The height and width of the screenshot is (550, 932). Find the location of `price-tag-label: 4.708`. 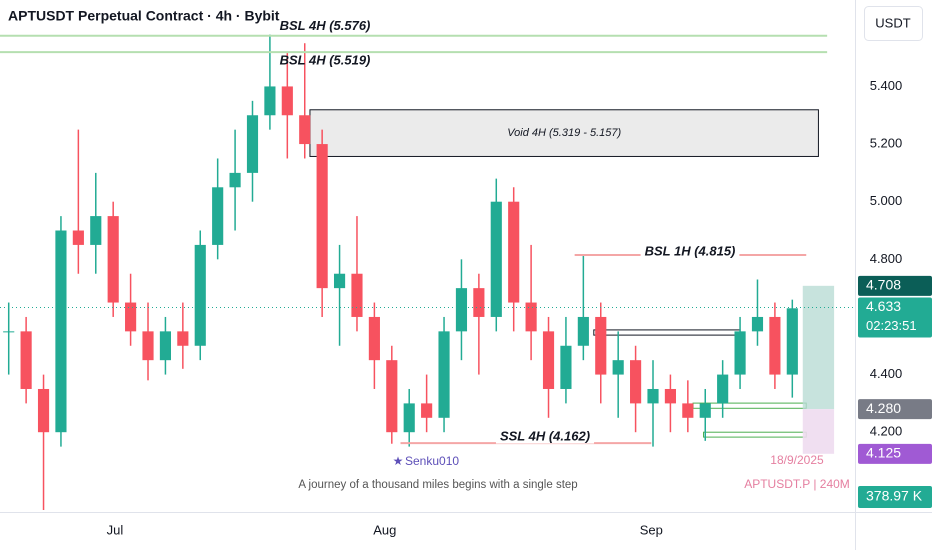

price-tag-label: 4.708 is located at coordinates (883, 285).